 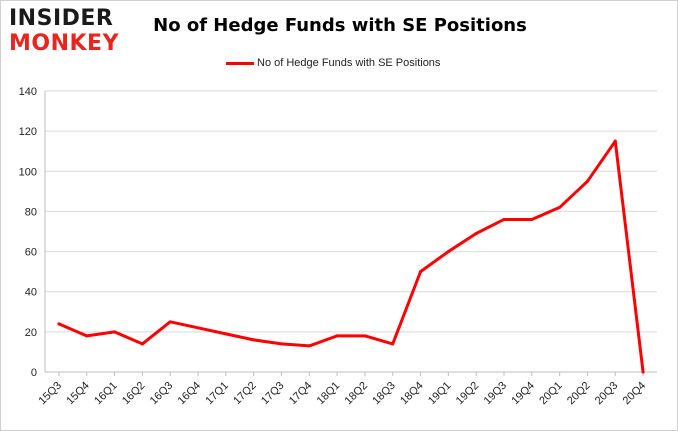 What do you see at coordinates (551, 394) in the screenshot?
I see `x-tick-label: 20Q1` at bounding box center [551, 394].